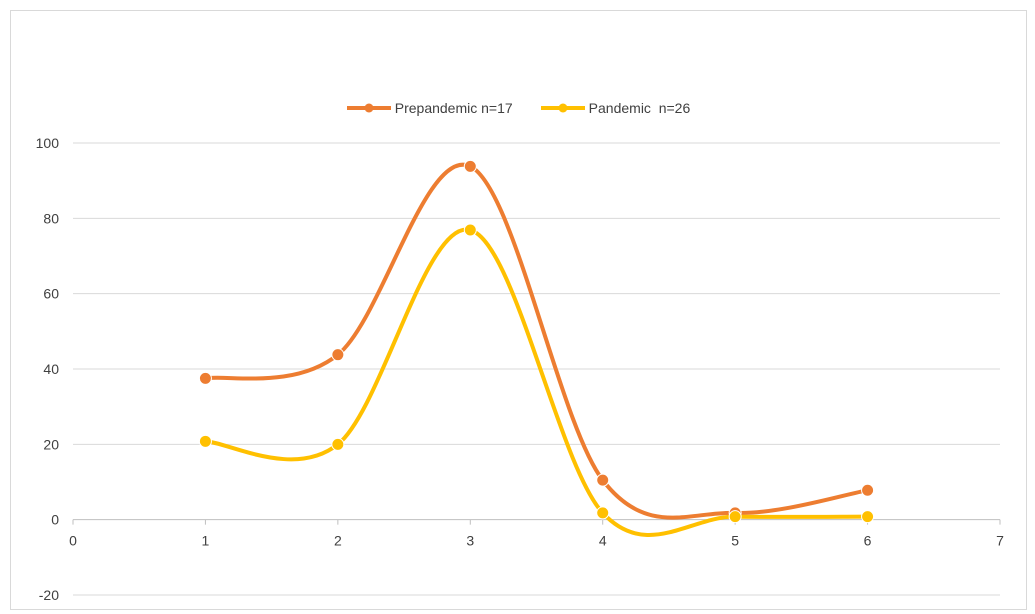 Image resolution: width=1035 pixels, height=614 pixels. I want to click on legend-swatch-prepandemic, so click(368, 108).